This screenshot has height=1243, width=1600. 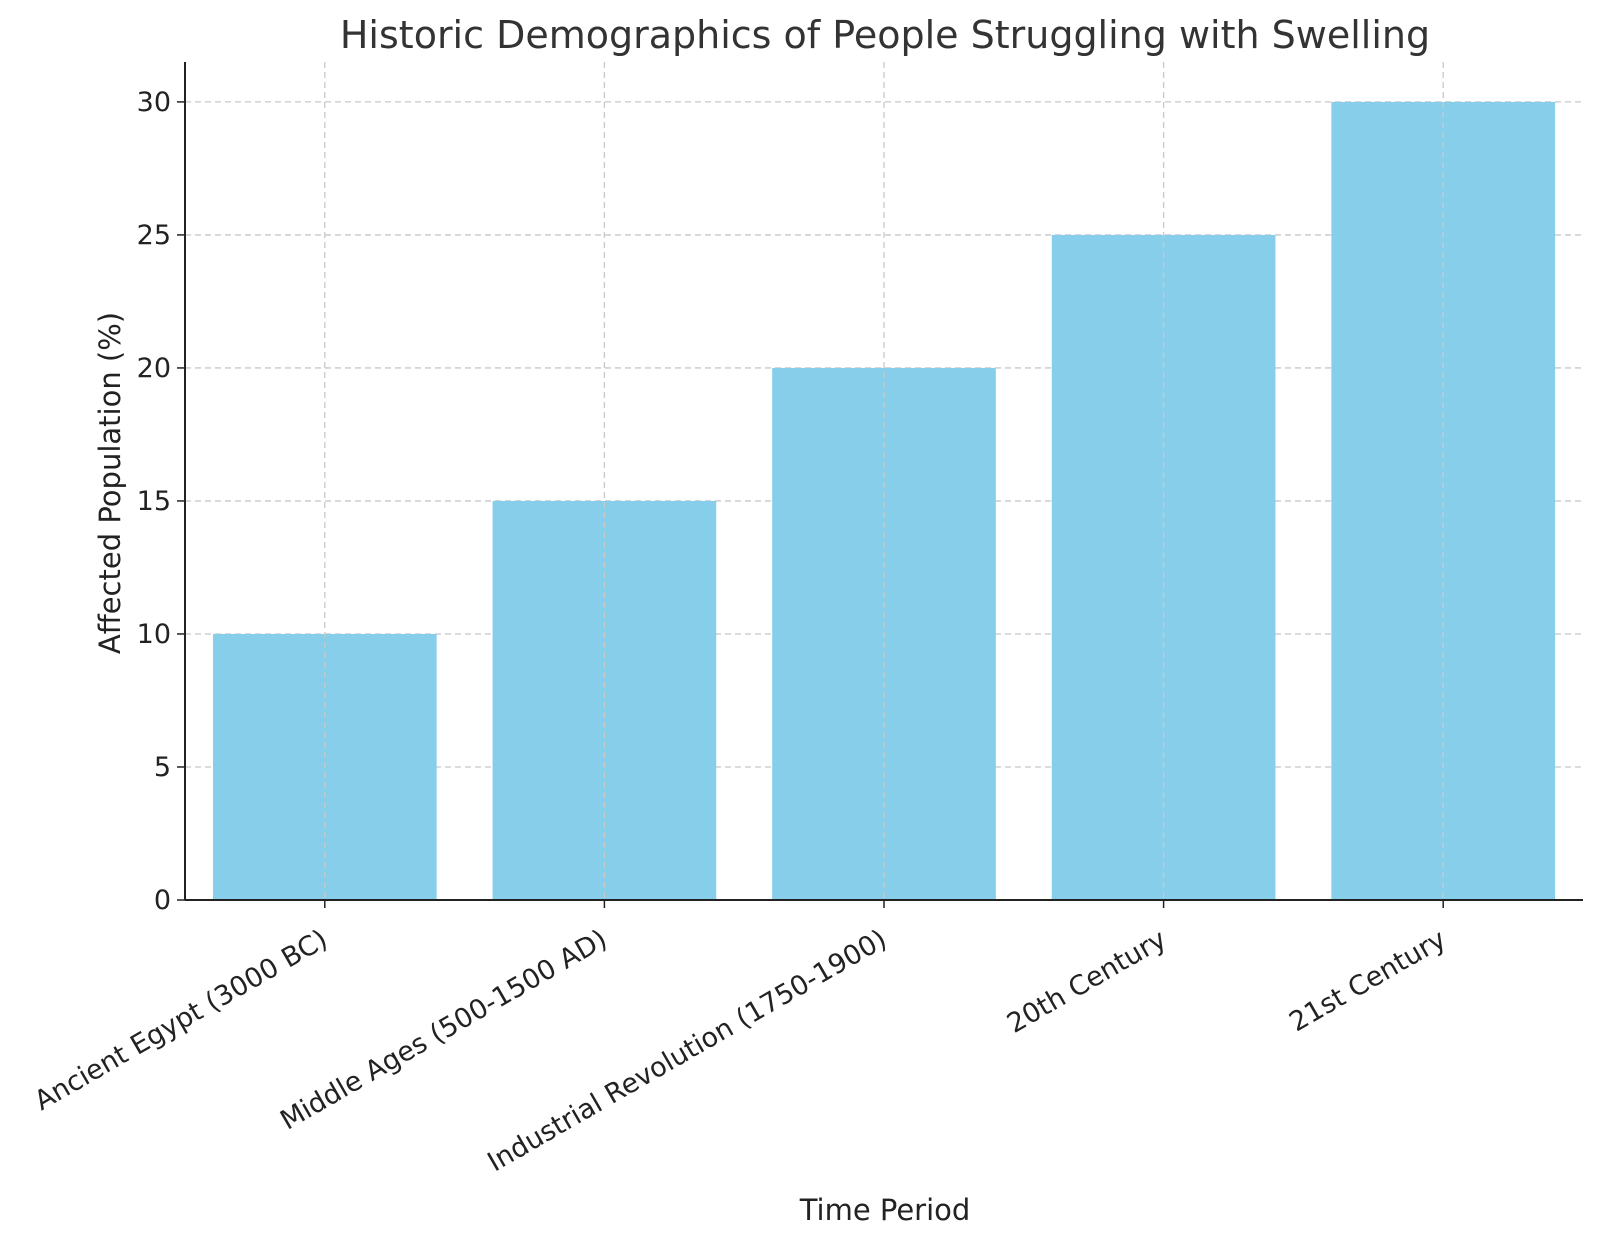 What do you see at coordinates (154, 368) in the screenshot?
I see `y-tick-label: 20` at bounding box center [154, 368].